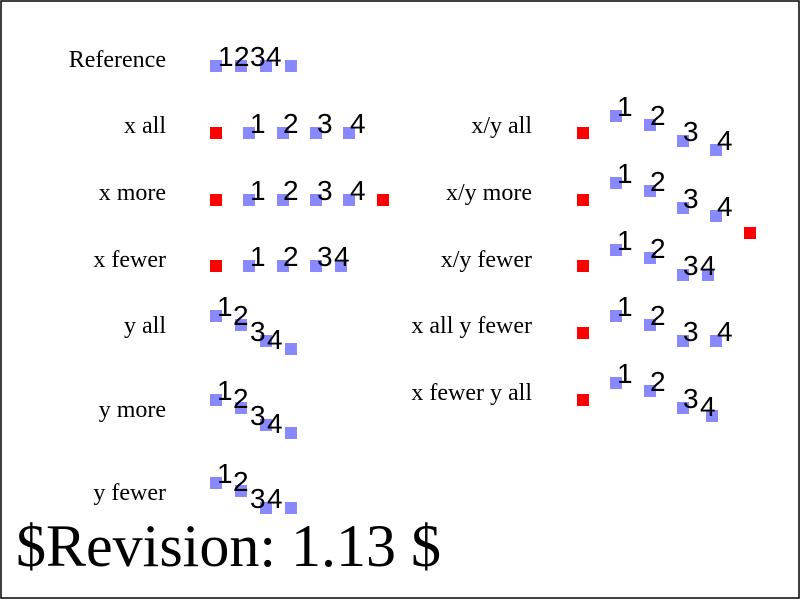  Describe the element at coordinates (241, 481) in the screenshot. I see `y-fewer-glyph: 2` at that location.